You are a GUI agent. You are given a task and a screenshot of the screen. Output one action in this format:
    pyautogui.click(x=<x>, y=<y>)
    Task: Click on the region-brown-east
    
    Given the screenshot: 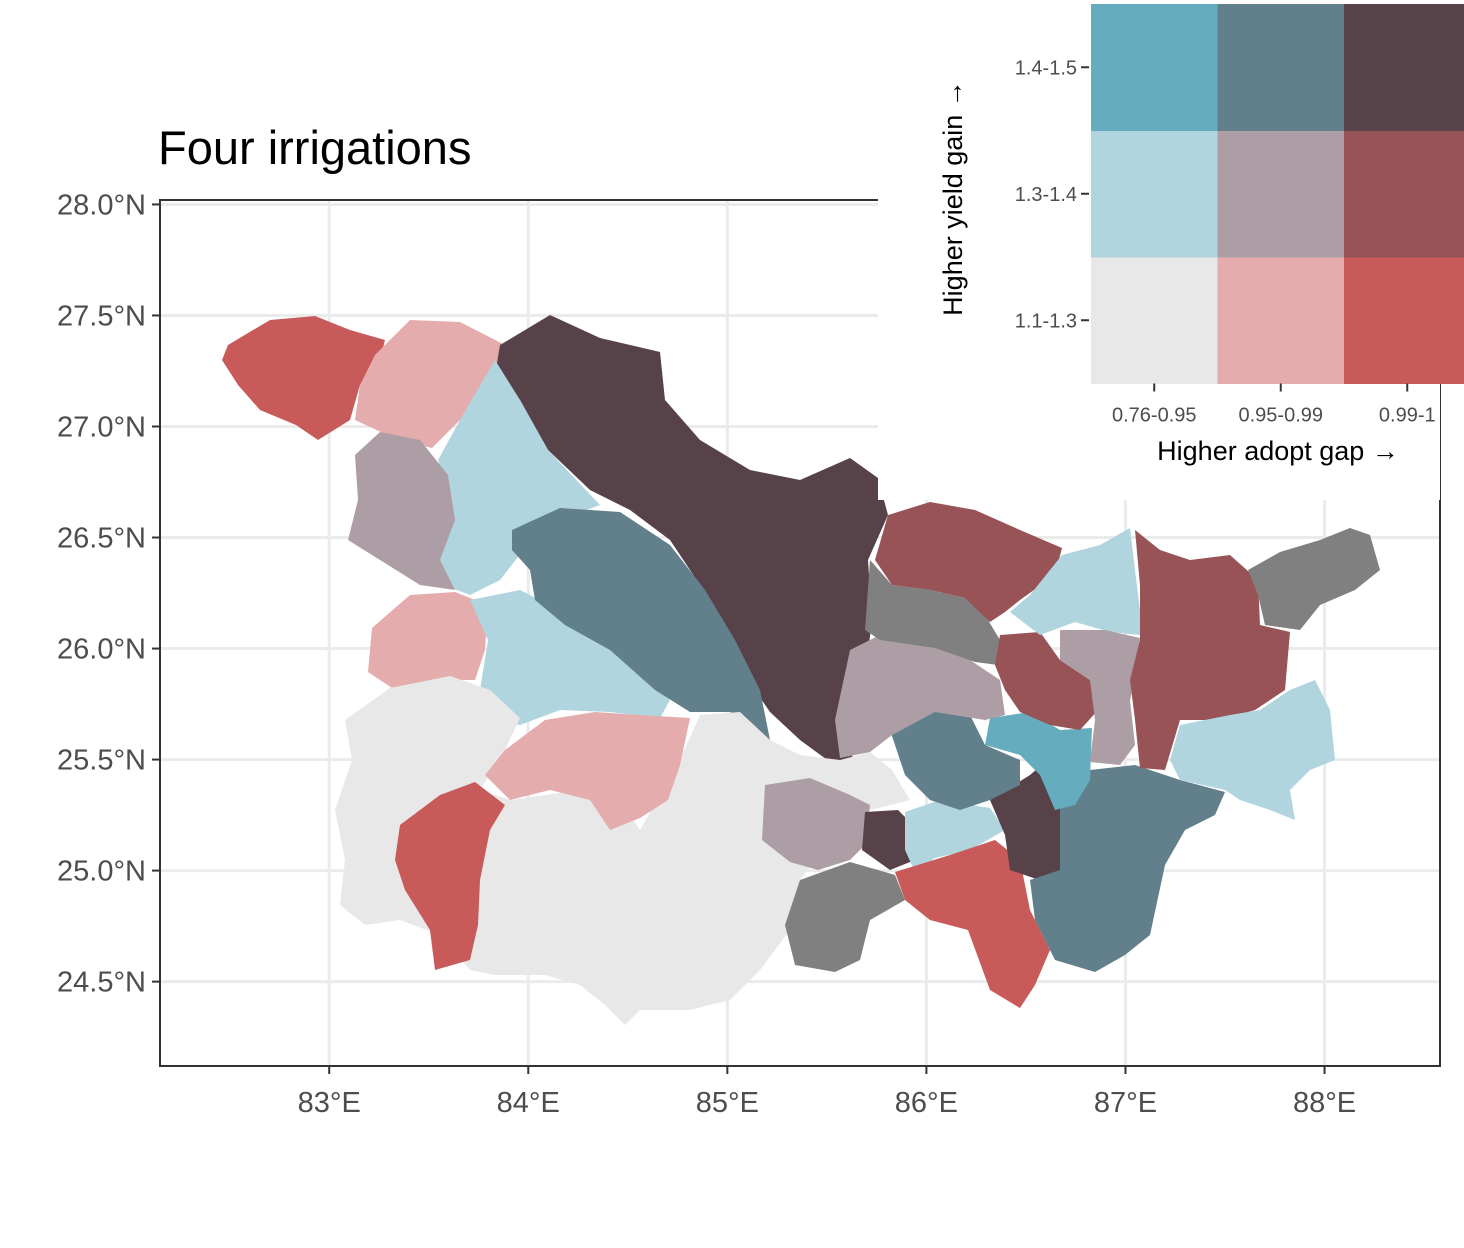 What is the action you would take?
    pyautogui.click(x=1210, y=650)
    